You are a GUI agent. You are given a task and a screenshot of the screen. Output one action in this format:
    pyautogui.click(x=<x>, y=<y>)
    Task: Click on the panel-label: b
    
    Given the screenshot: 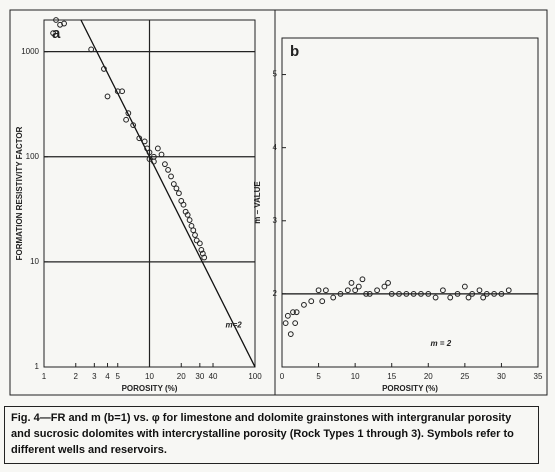 What is the action you would take?
    pyautogui.click(x=294, y=51)
    